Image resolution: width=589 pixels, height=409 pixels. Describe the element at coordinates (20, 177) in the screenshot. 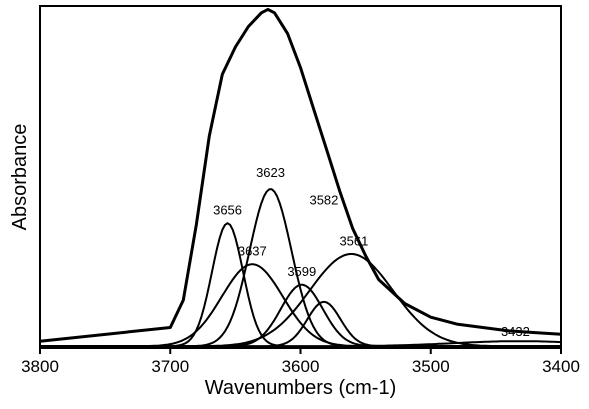

I see `y-axis-title: Absorbance` at that location.